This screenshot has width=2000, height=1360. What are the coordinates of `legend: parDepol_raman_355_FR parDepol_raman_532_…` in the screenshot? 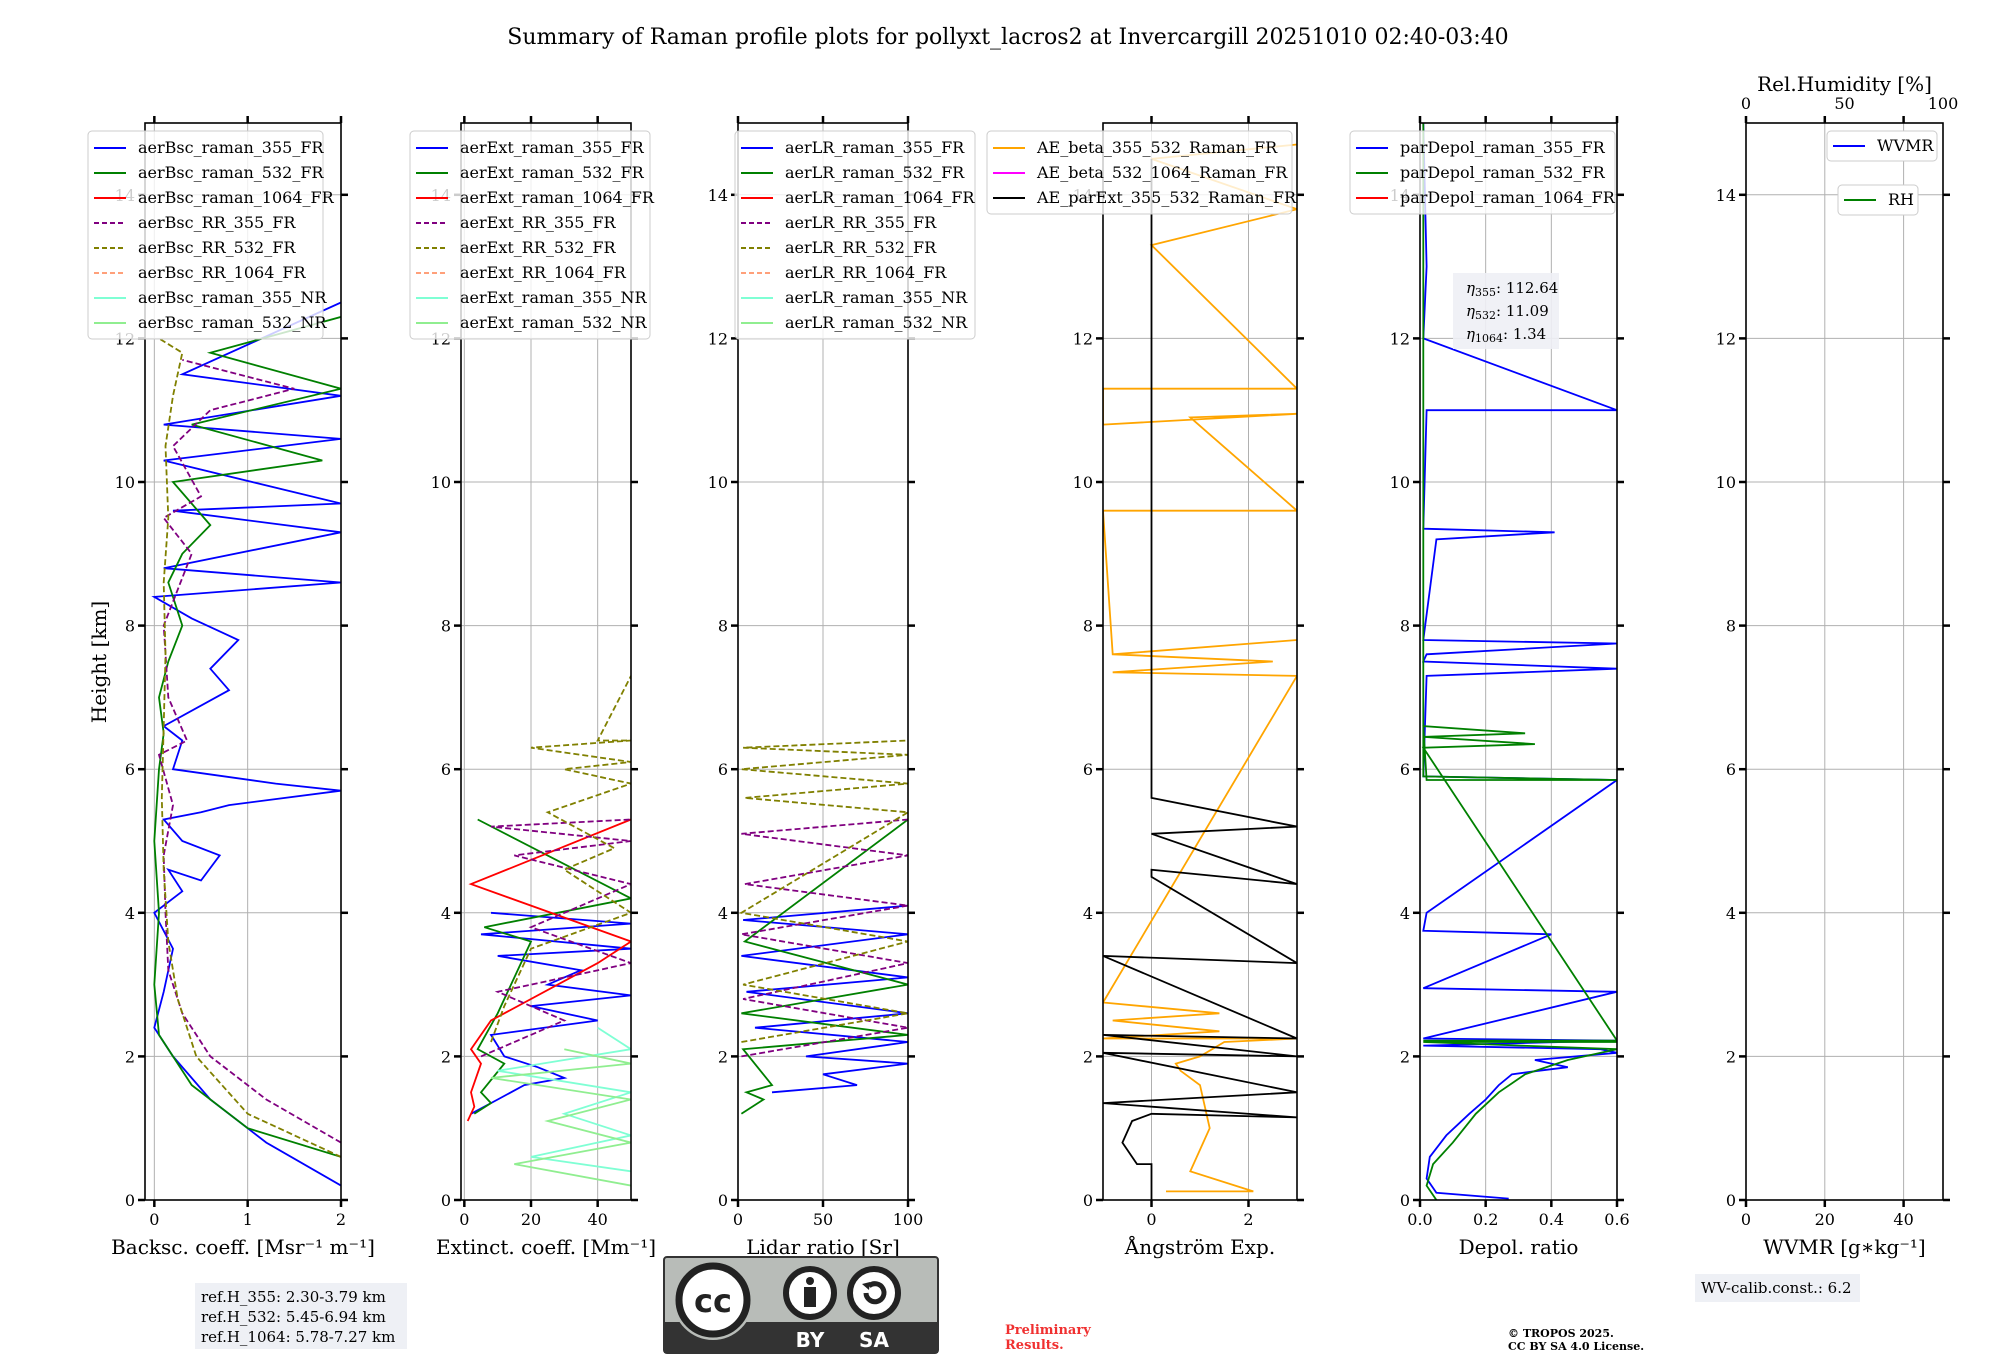 It's located at (1482, 172).